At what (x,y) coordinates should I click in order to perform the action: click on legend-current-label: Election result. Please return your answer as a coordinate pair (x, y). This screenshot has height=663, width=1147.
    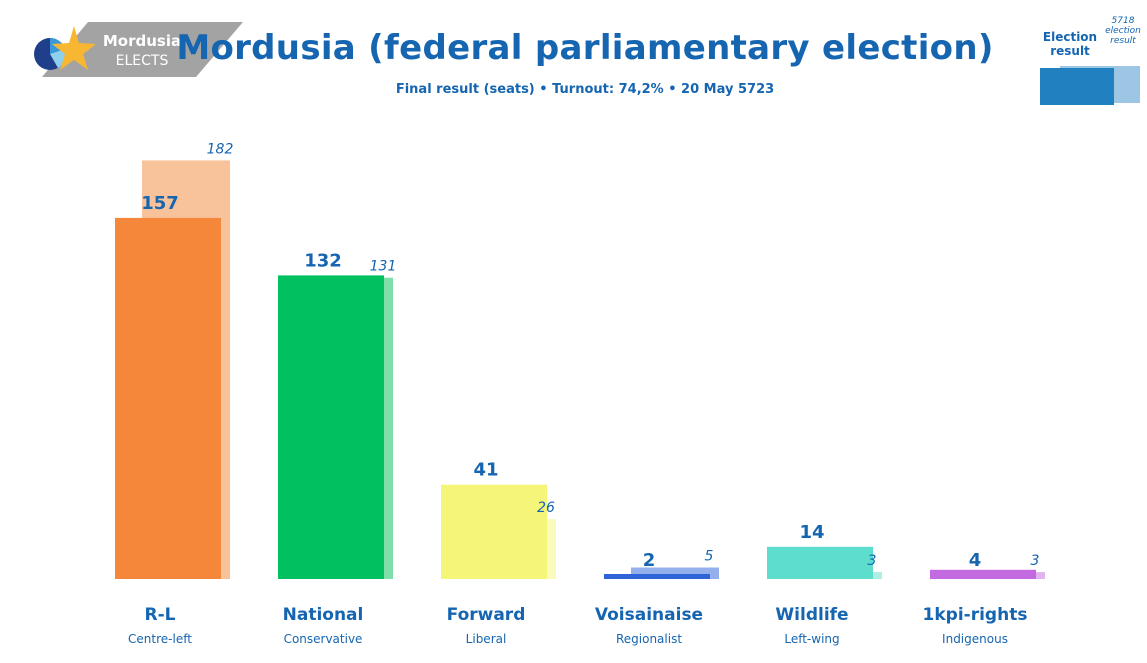
    Looking at the image, I should click on (1070, 44).